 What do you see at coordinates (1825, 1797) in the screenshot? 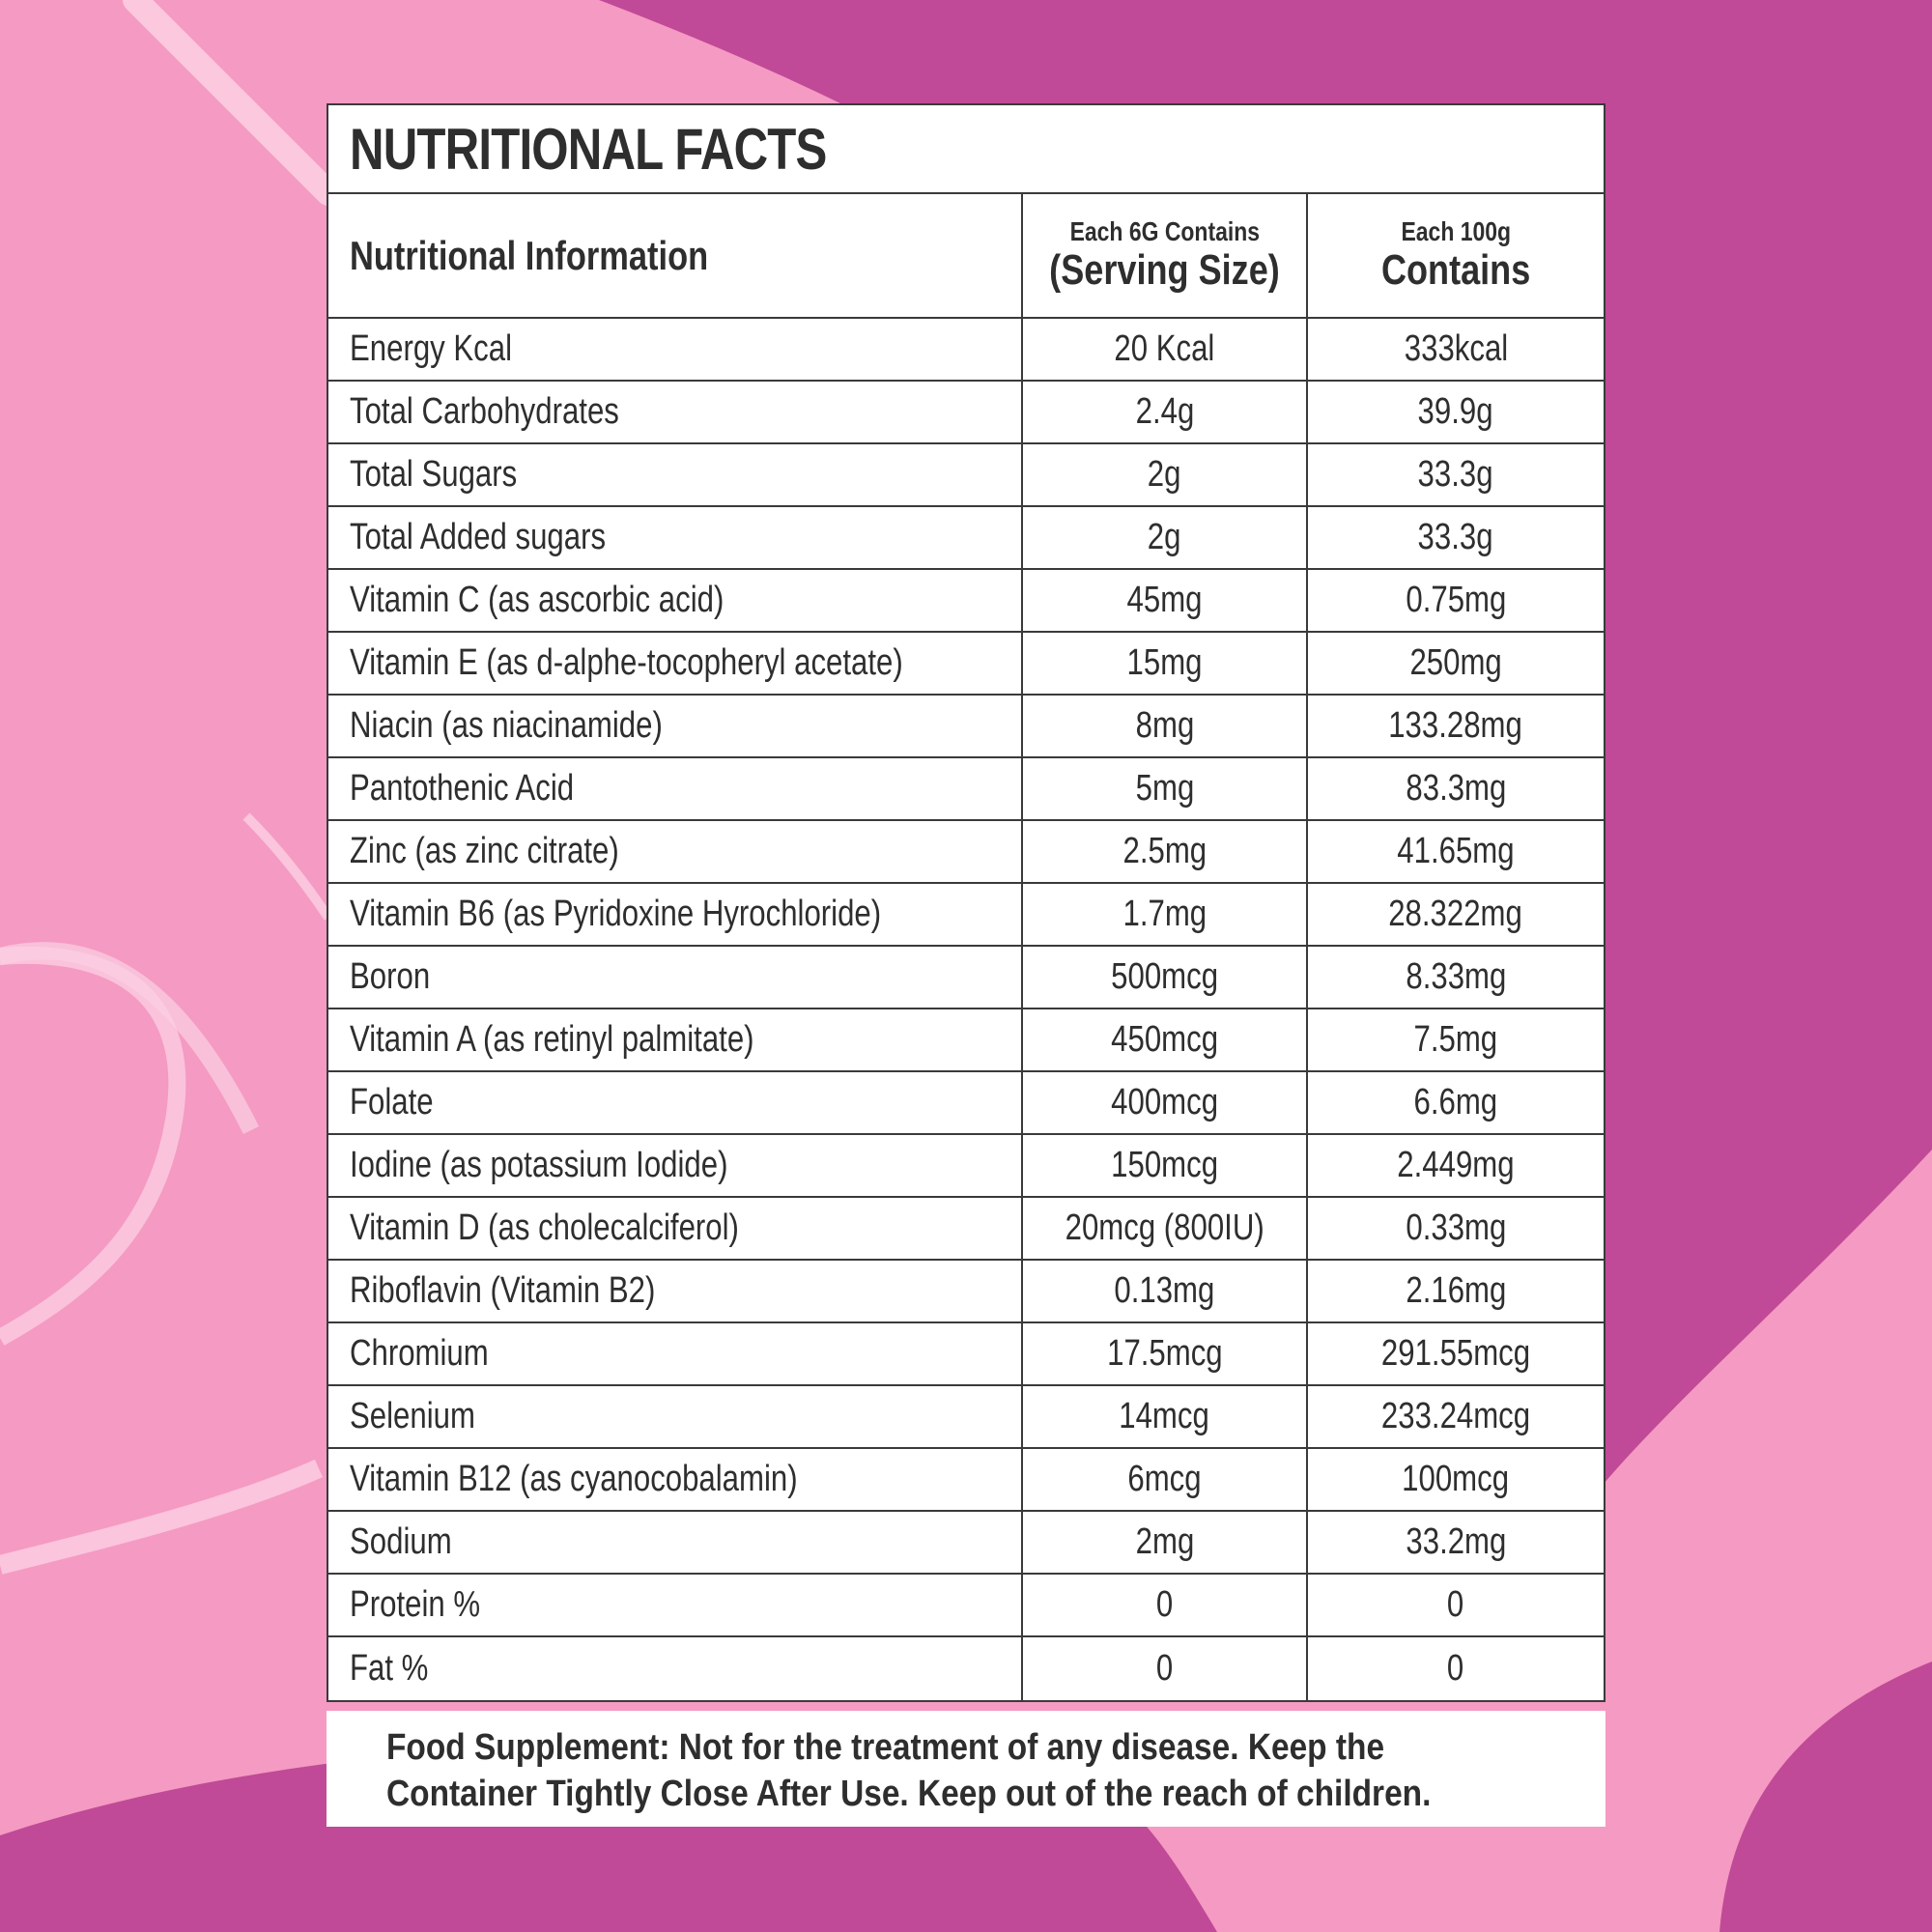
I see `magenta-blob-bottom-right` at bounding box center [1825, 1797].